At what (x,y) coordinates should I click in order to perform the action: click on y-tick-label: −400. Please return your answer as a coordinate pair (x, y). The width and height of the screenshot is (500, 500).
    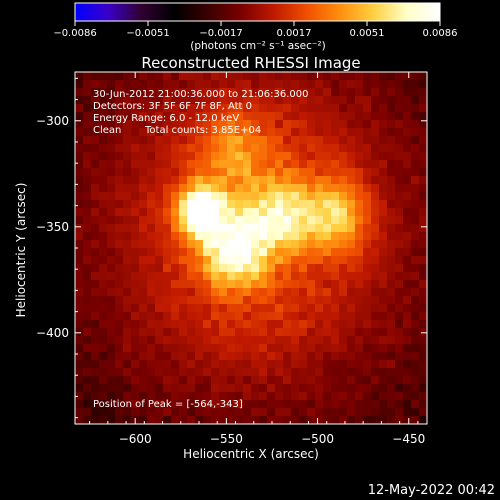
    Looking at the image, I should click on (52, 333).